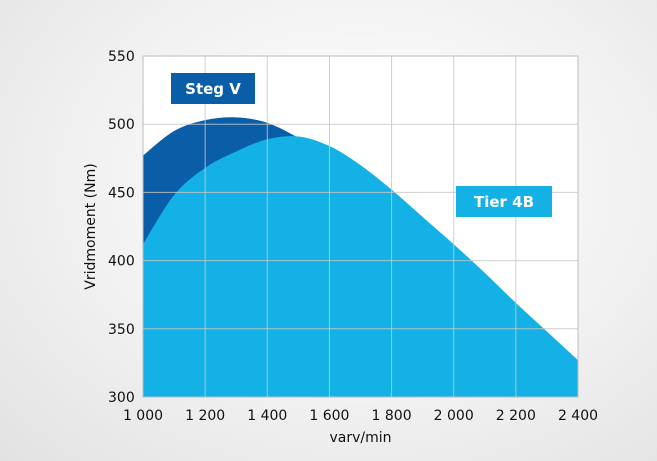 Image resolution: width=657 pixels, height=461 pixels. I want to click on y-tick-label: 450, so click(121, 193).